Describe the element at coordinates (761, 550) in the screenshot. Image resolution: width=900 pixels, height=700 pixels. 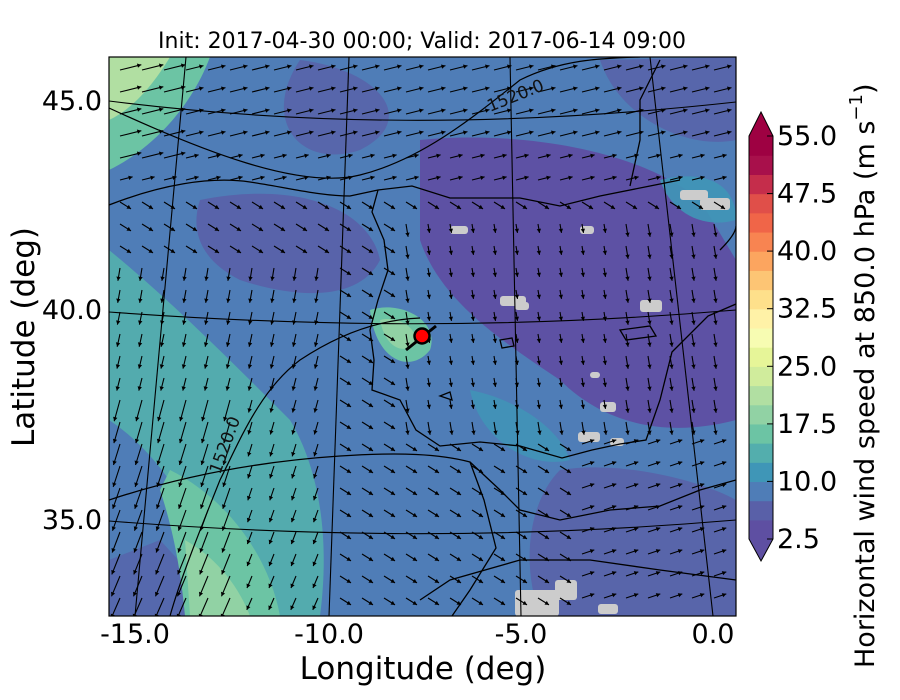
I see `colorbar-extend-min` at that location.